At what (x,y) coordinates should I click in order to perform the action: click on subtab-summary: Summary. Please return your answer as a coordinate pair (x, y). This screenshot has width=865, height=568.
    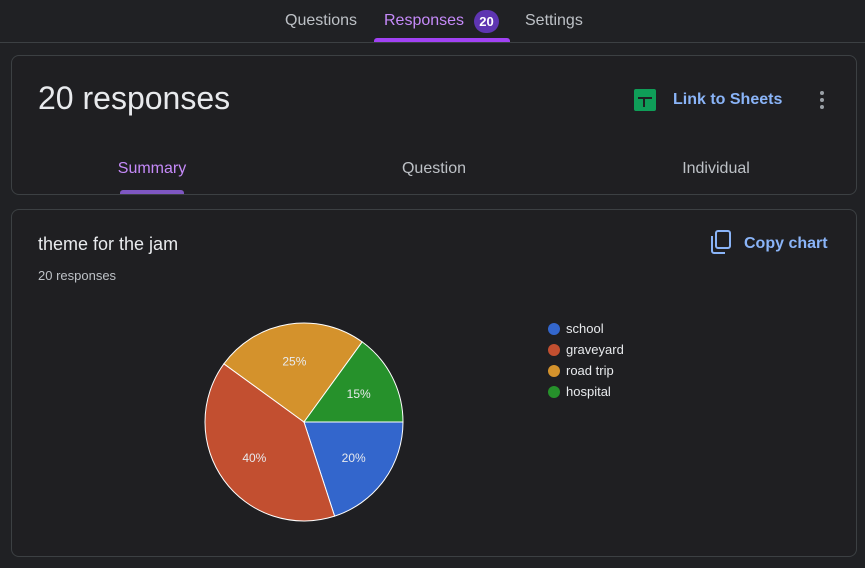
    Looking at the image, I should click on (152, 168).